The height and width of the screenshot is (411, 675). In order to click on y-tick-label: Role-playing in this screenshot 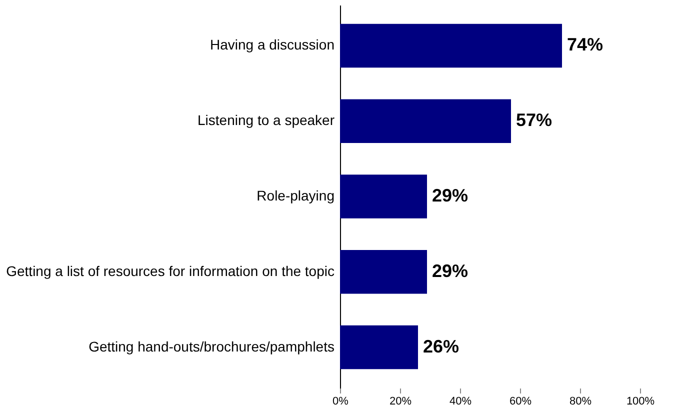, I will do `click(295, 196)`.